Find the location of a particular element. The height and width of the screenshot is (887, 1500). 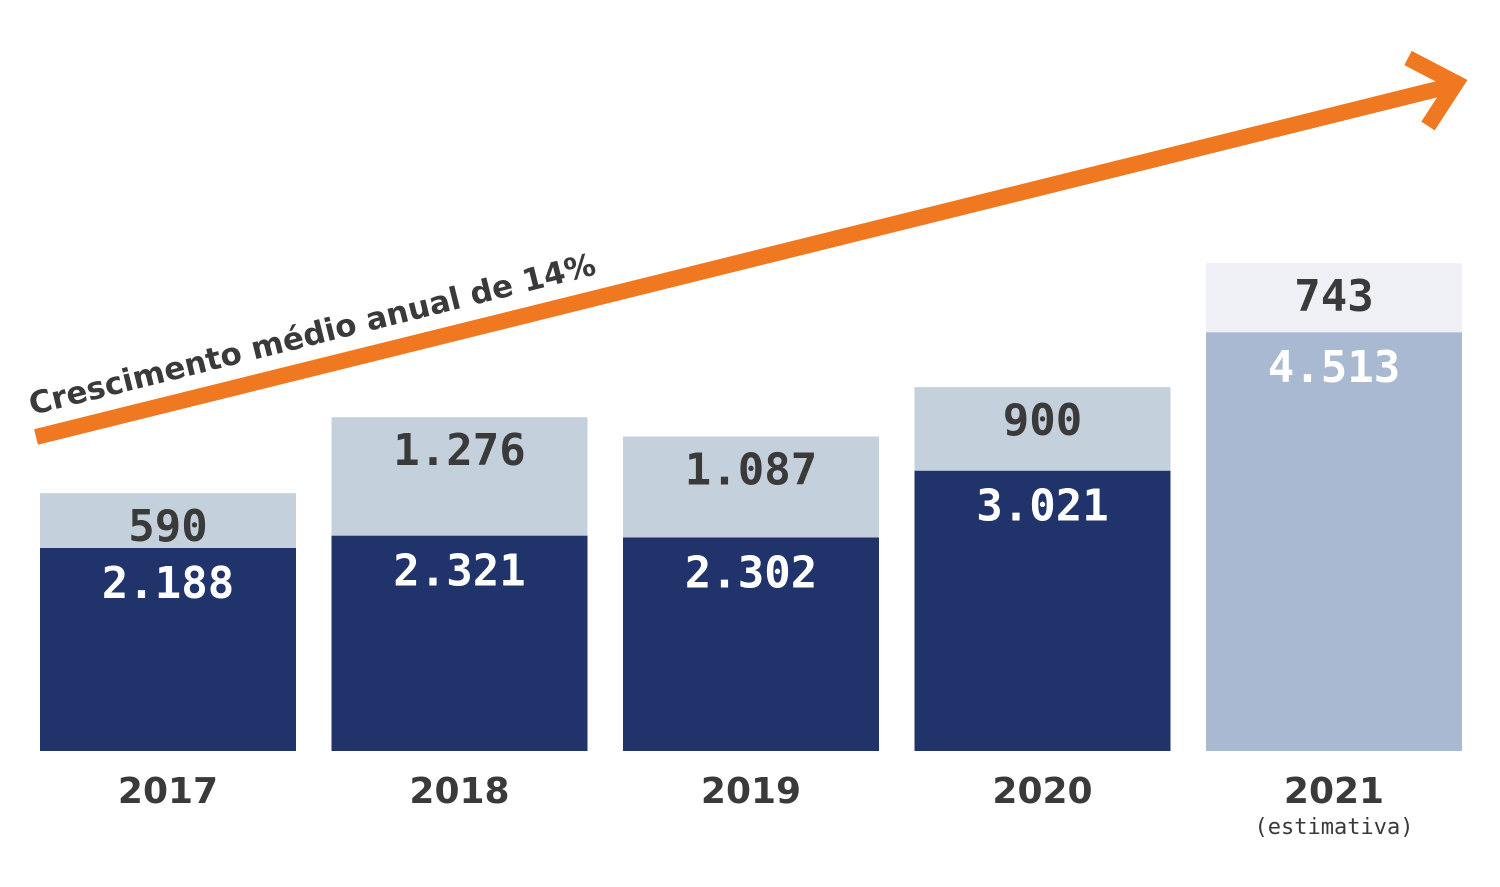

bar-top-2020 is located at coordinates (1042, 429).